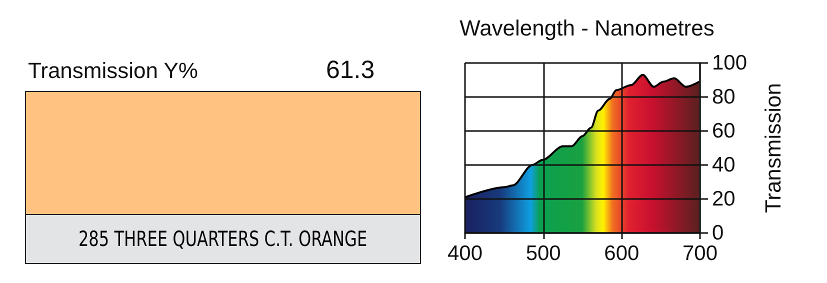 This screenshot has width=827, height=283. What do you see at coordinates (113, 71) in the screenshot?
I see `text: Transmission Y%` at bounding box center [113, 71].